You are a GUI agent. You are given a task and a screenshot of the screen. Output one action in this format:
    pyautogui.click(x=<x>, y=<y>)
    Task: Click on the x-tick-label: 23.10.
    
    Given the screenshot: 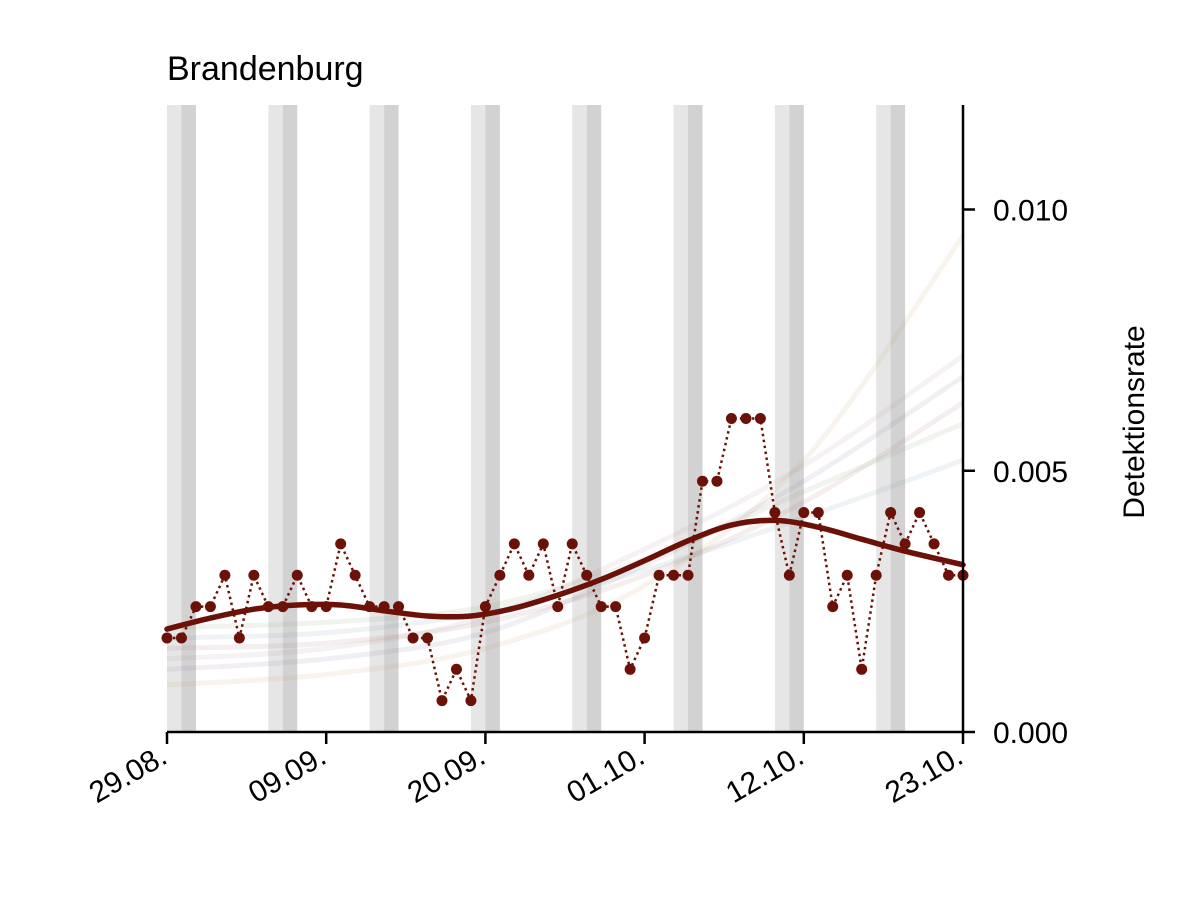 What is the action you would take?
    pyautogui.click(x=924, y=774)
    